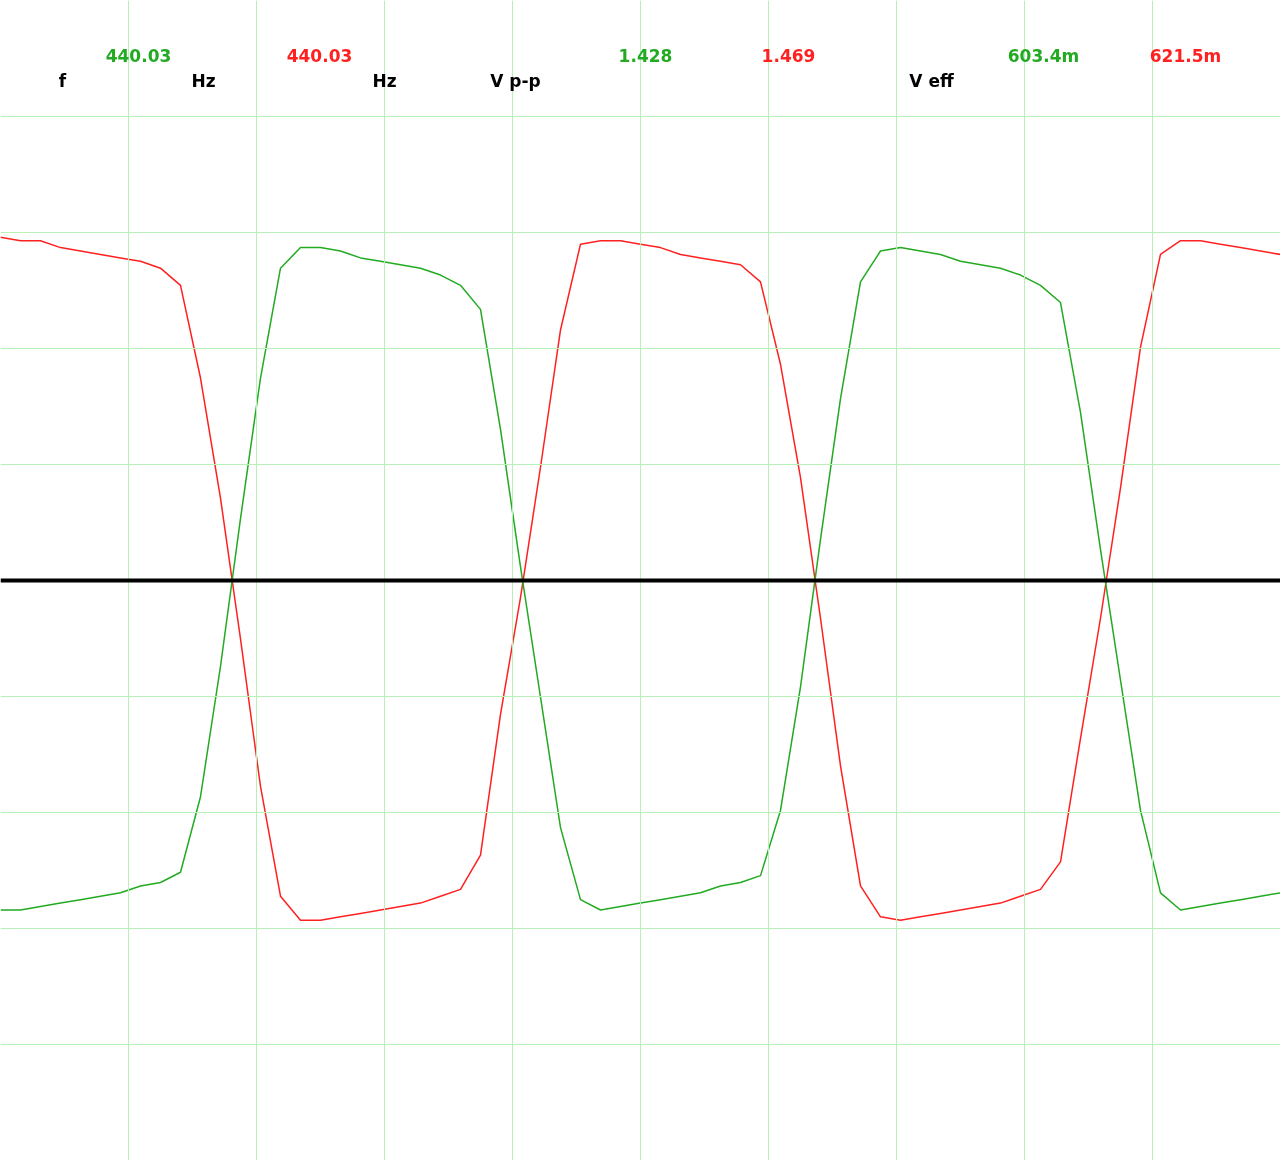 Image resolution: width=1280 pixels, height=1167 pixels. Describe the element at coordinates (931, 80) in the screenshot. I see `text: V eff` at that location.